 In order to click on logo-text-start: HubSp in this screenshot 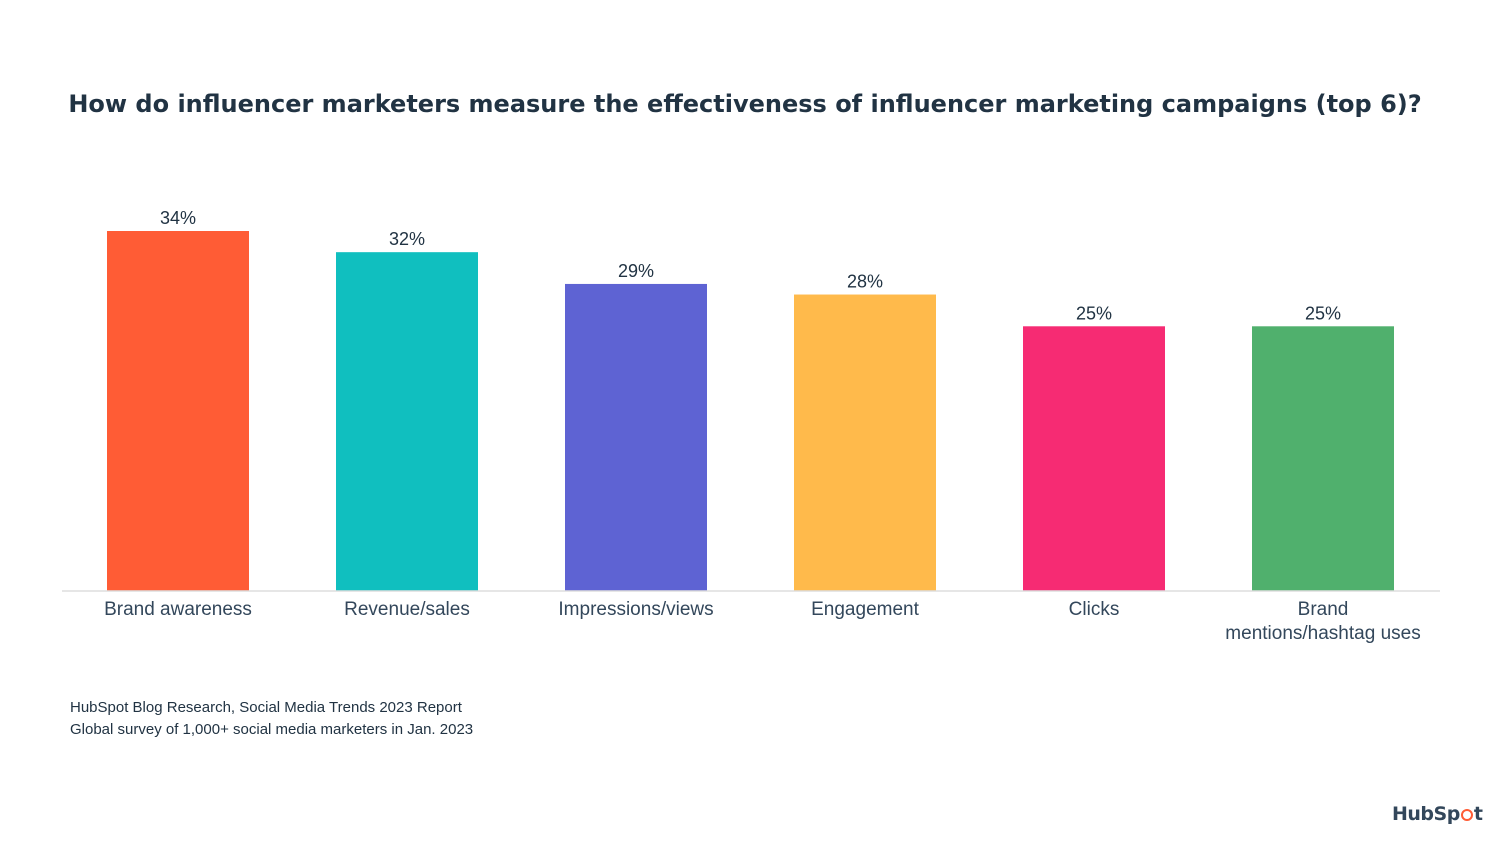, I will do `click(1426, 814)`.